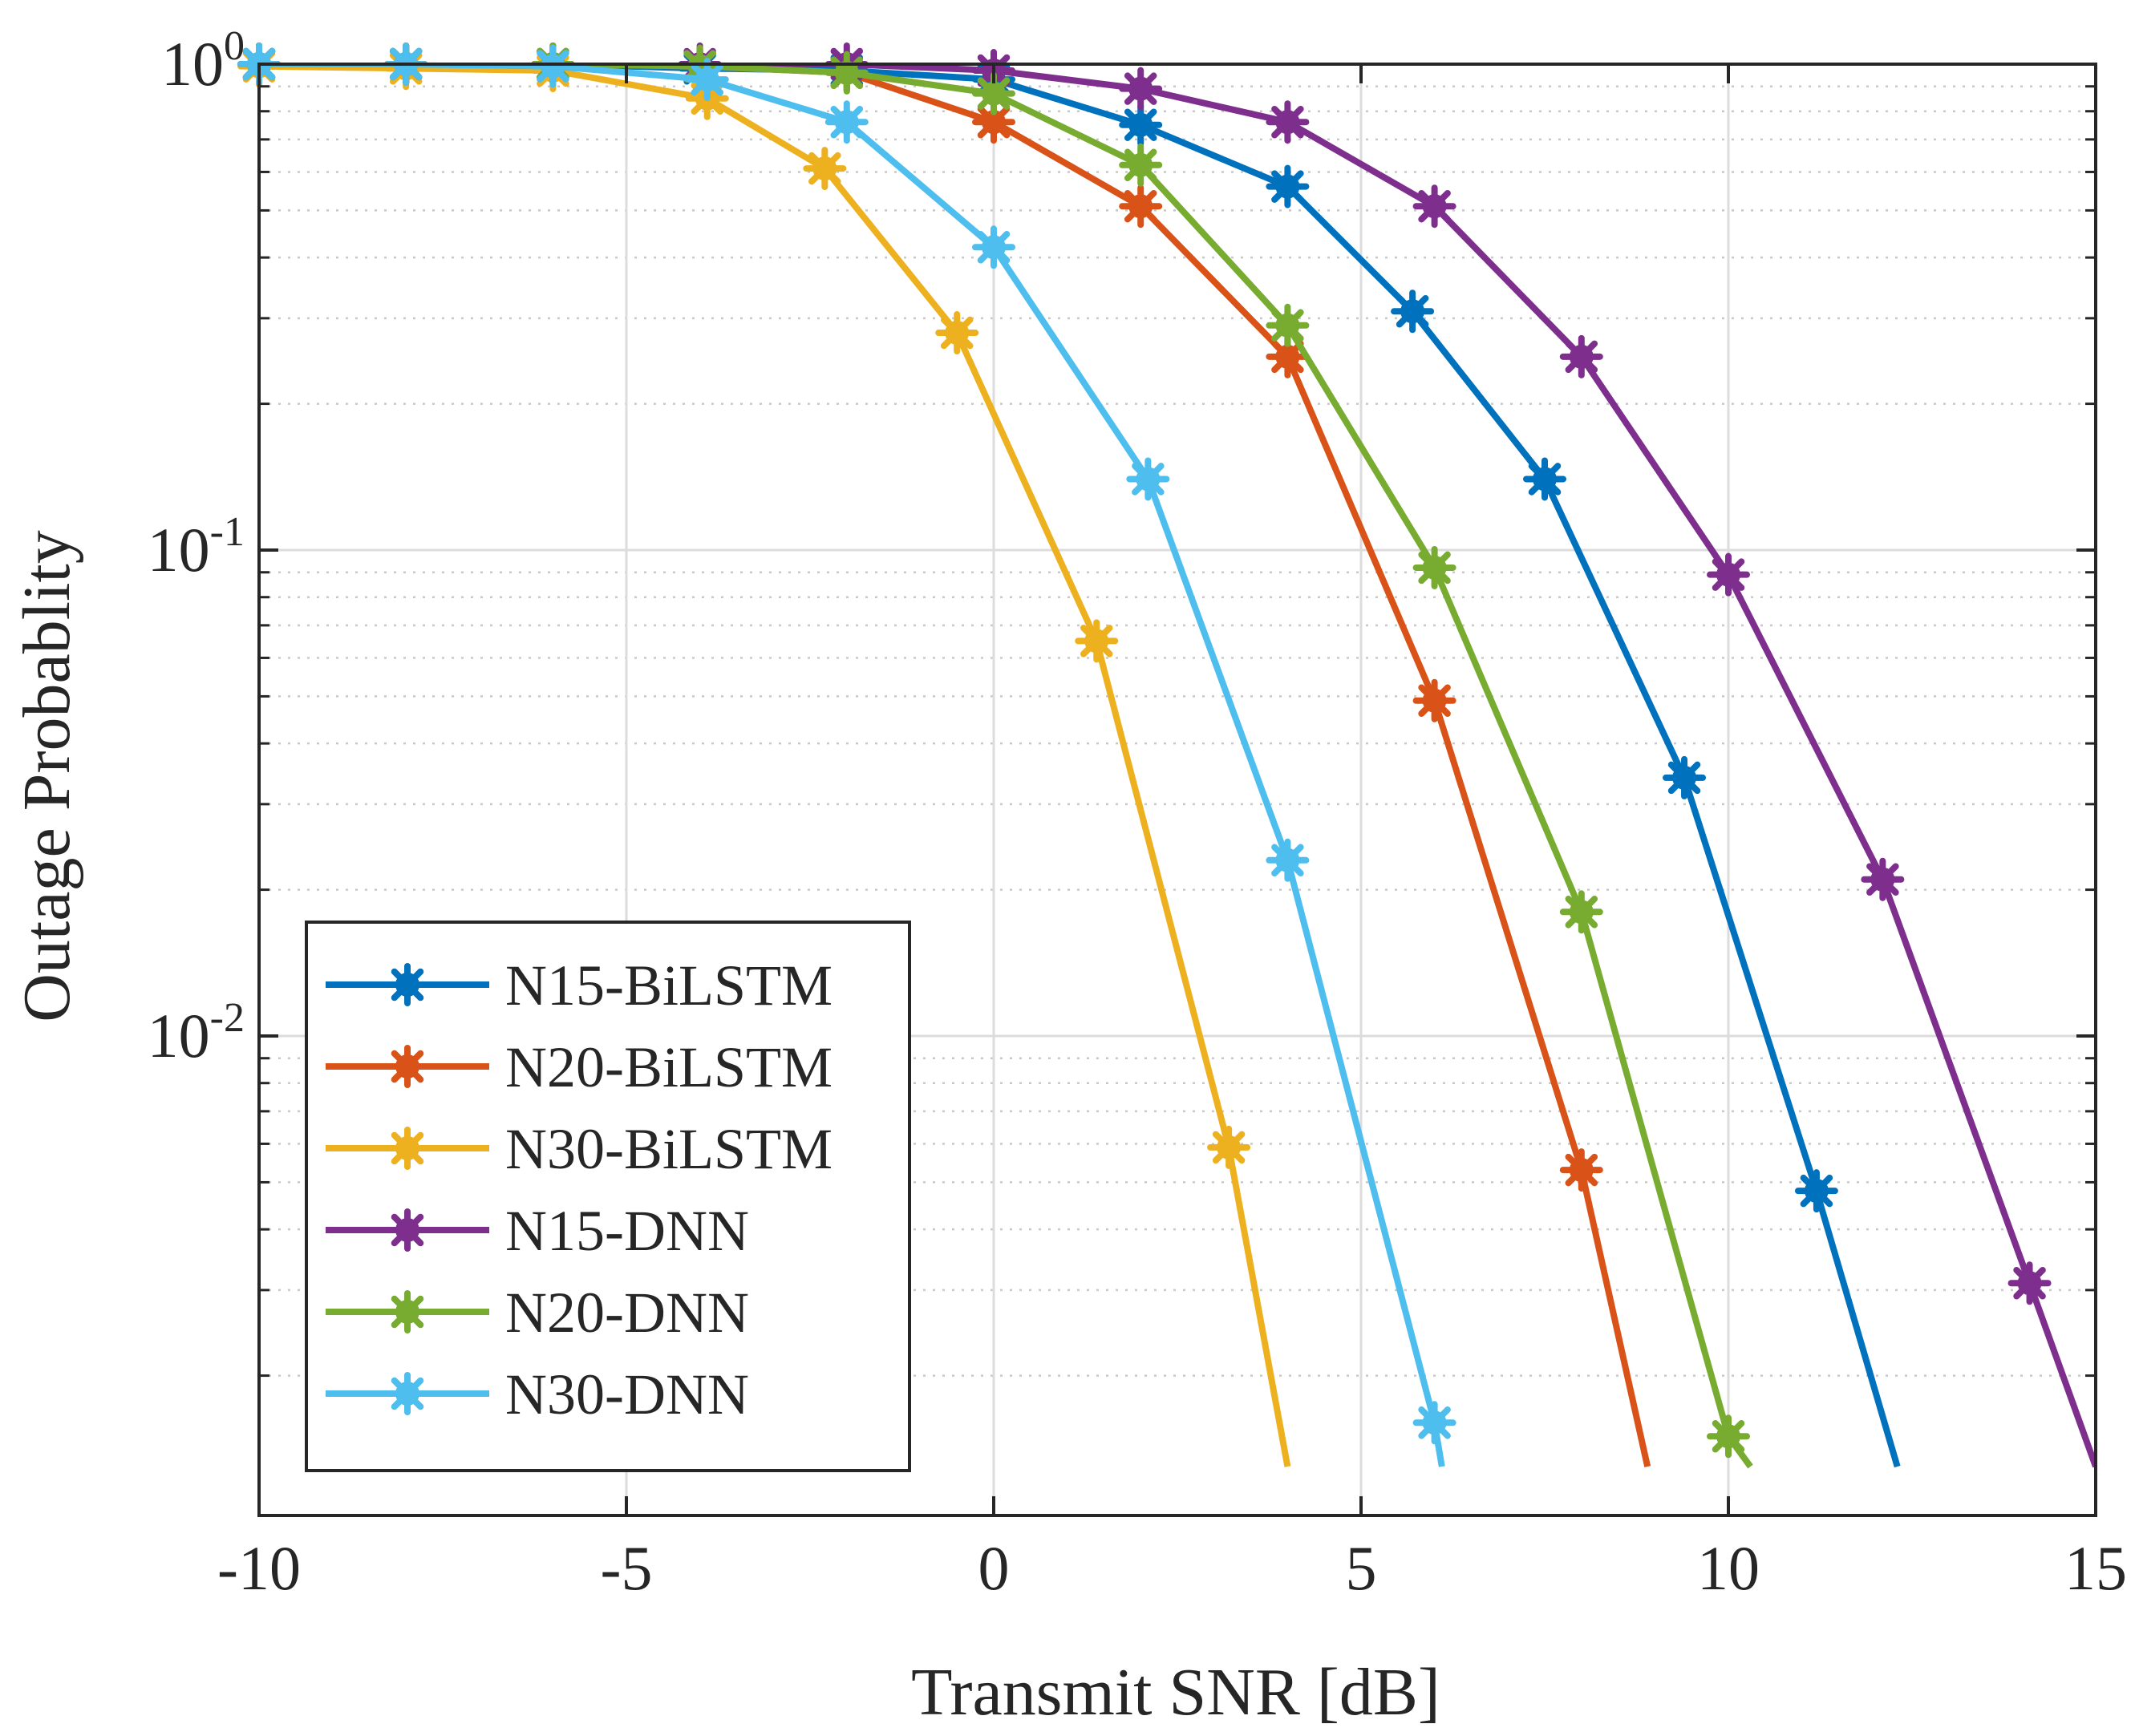  What do you see at coordinates (669, 1149) in the screenshot?
I see `legend-label: N30-BiLSTM` at bounding box center [669, 1149].